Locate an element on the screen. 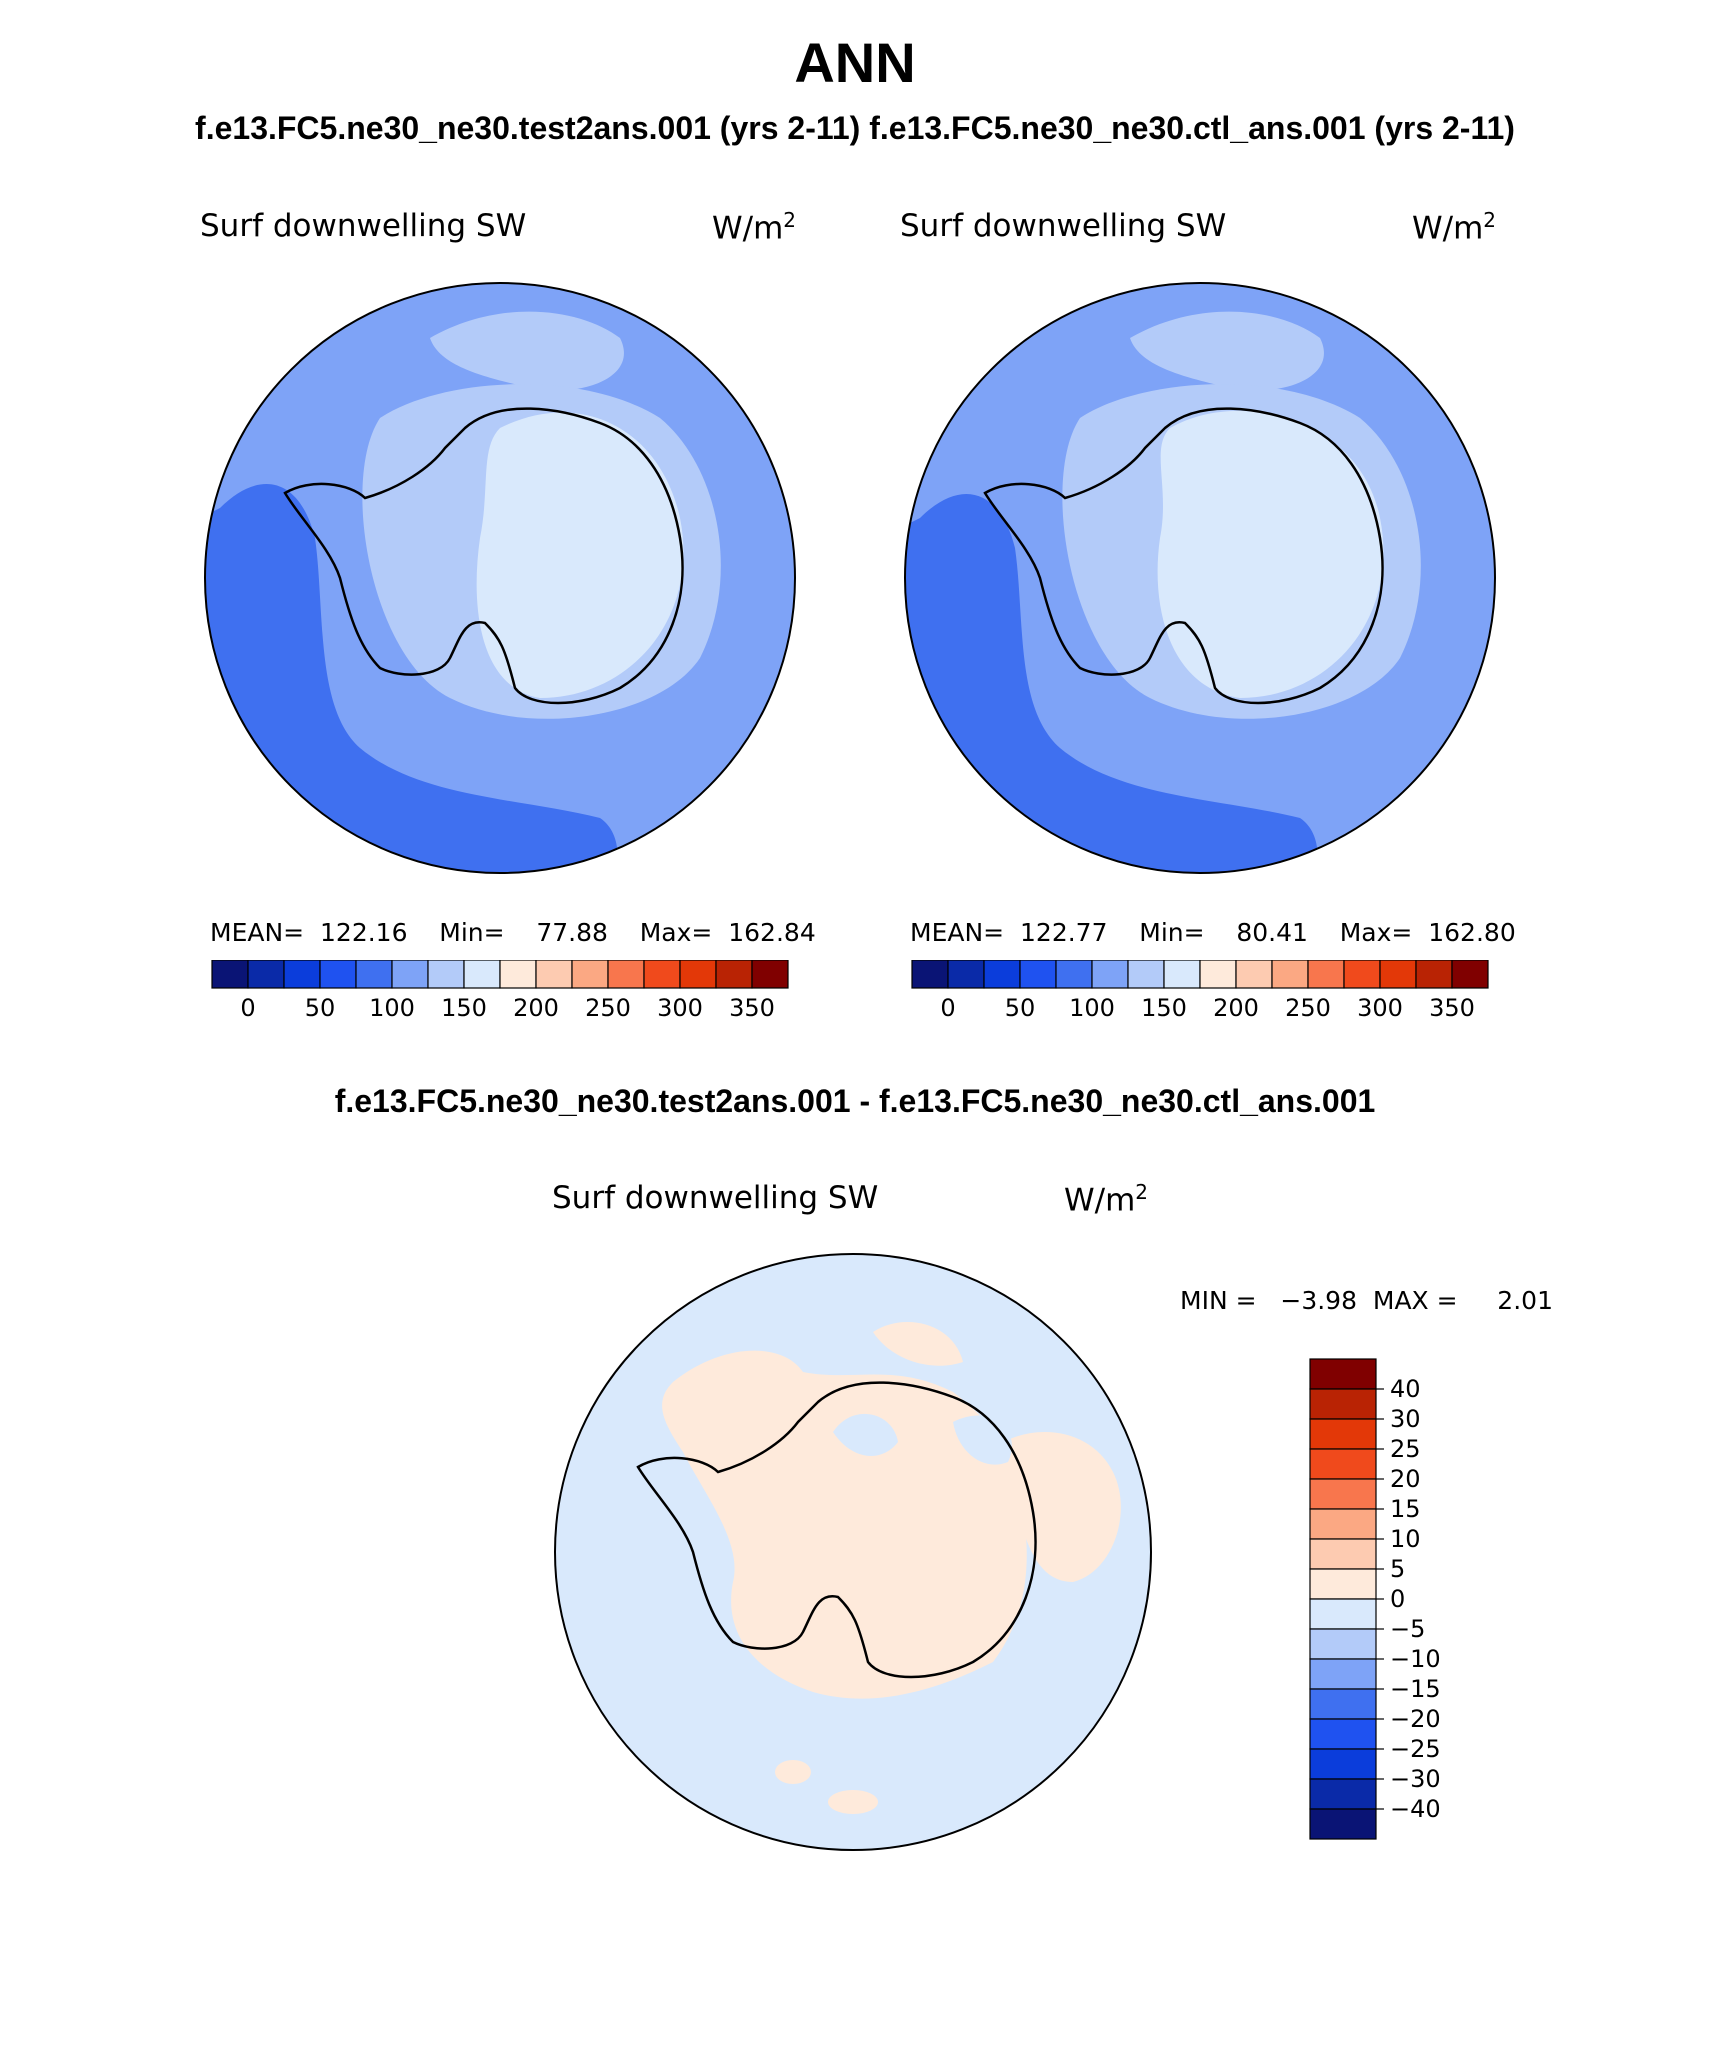  diff-polar-map is located at coordinates (853, 1552).